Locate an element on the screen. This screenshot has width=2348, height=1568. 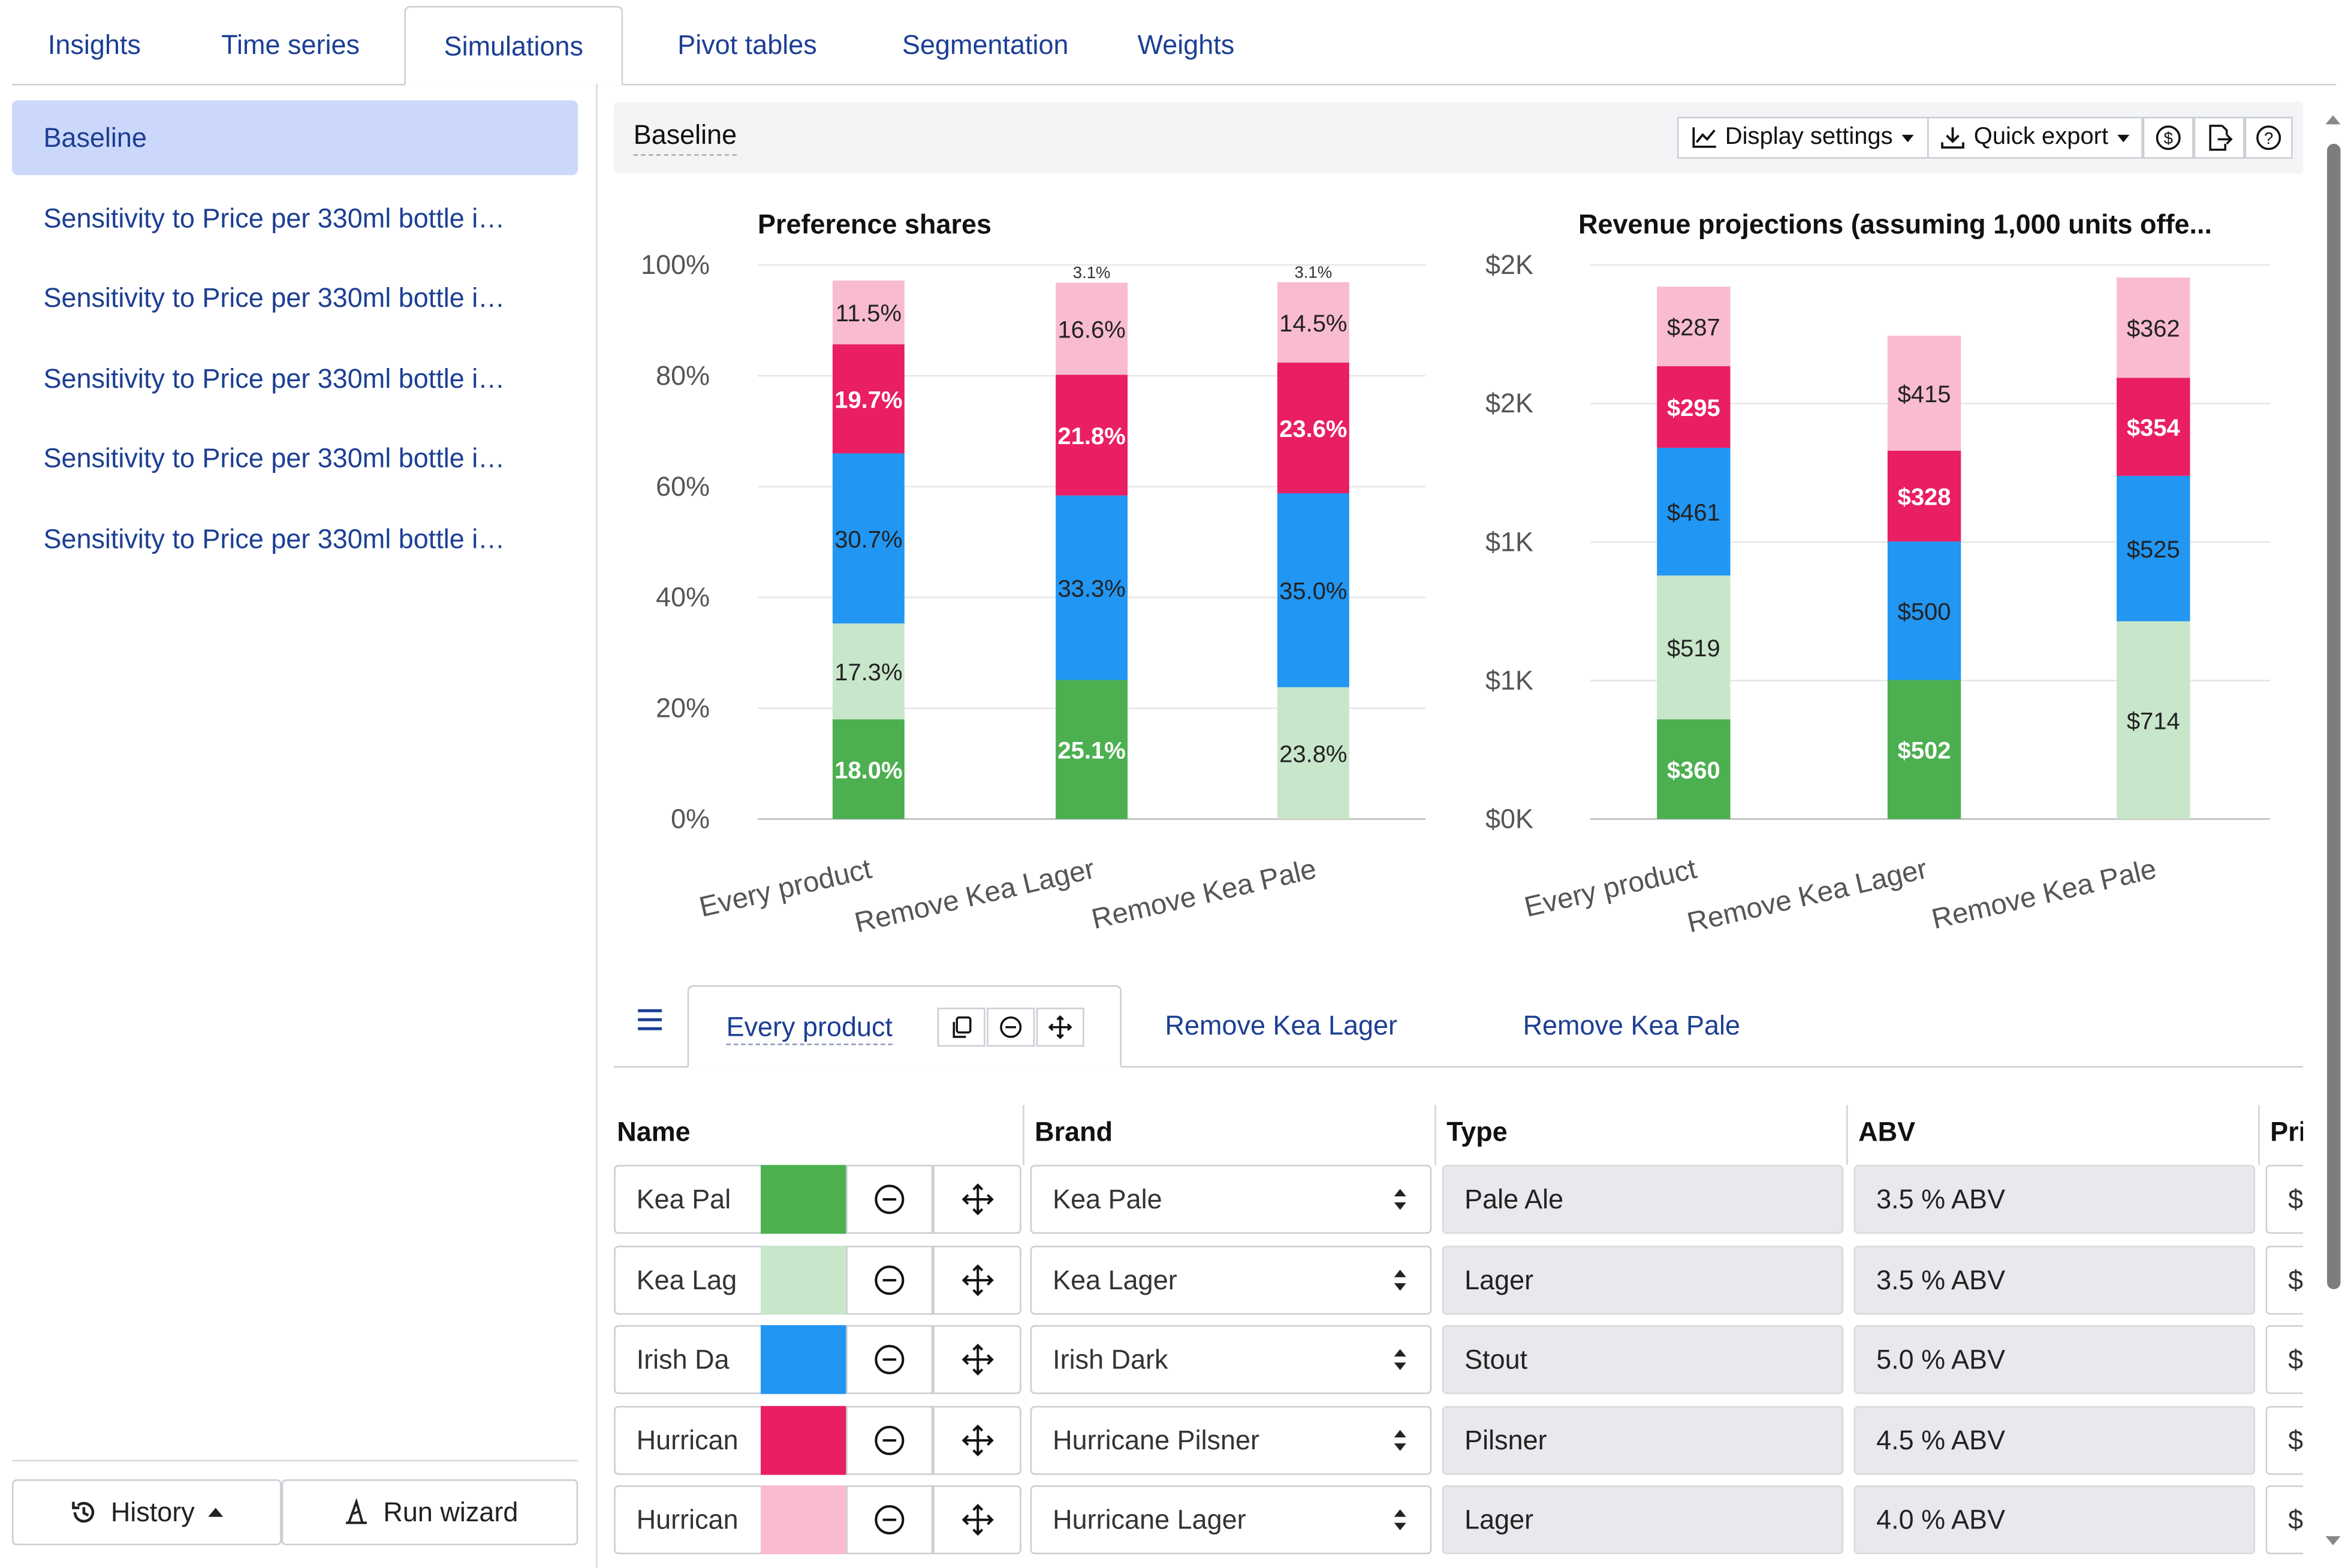
config-tab-remove-kea-lager: Remove Kea Lager is located at coordinates (1281, 1026).